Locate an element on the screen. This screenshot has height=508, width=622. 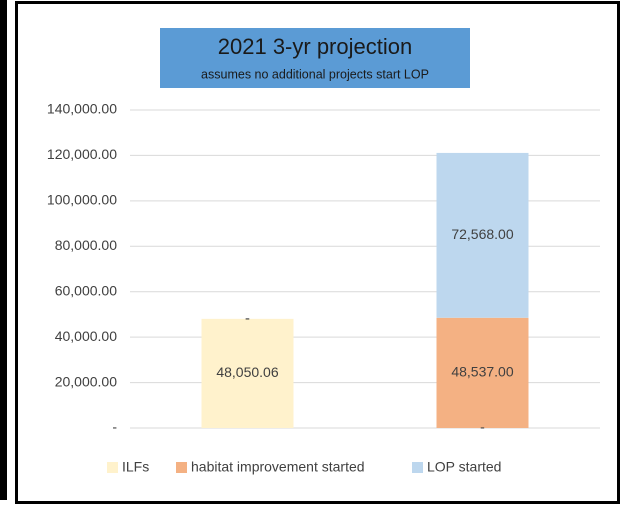
data-label: 48,050.06 is located at coordinates (247, 372).